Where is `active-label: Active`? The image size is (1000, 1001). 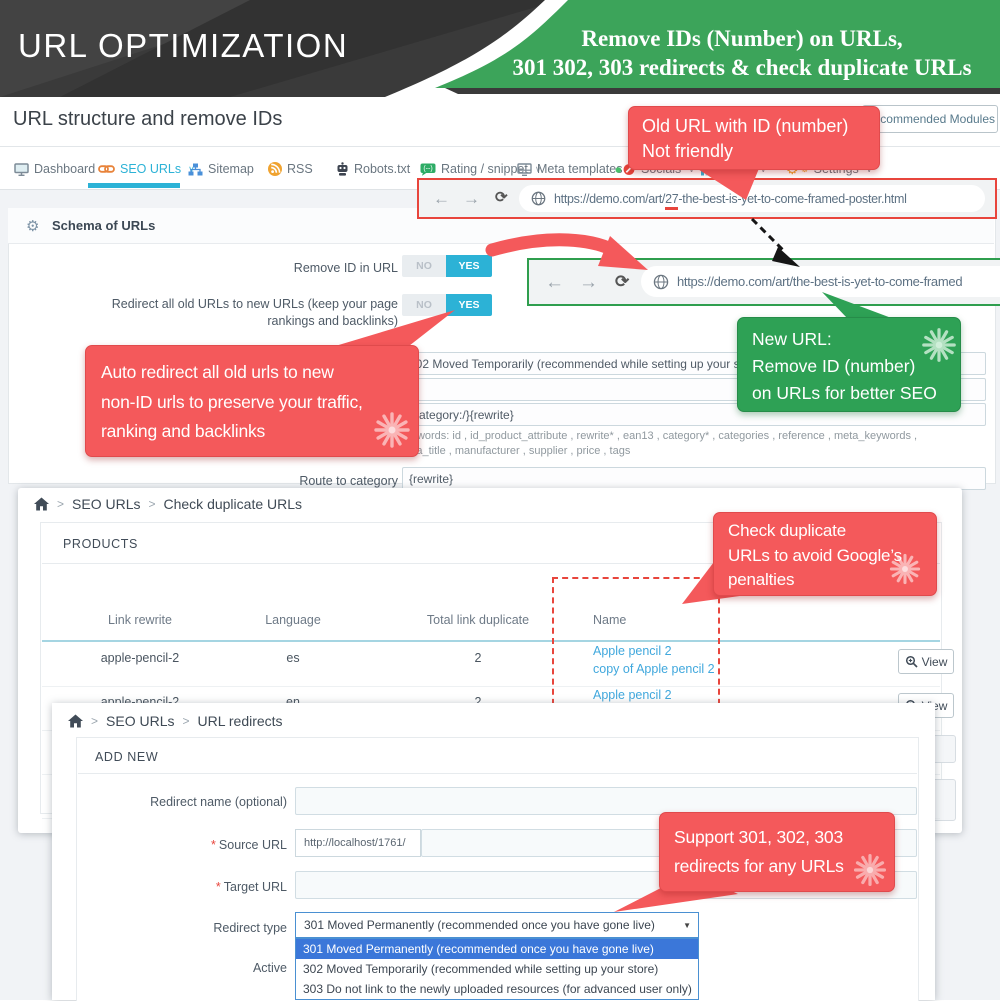
active-label: Active is located at coordinates (269, 968).